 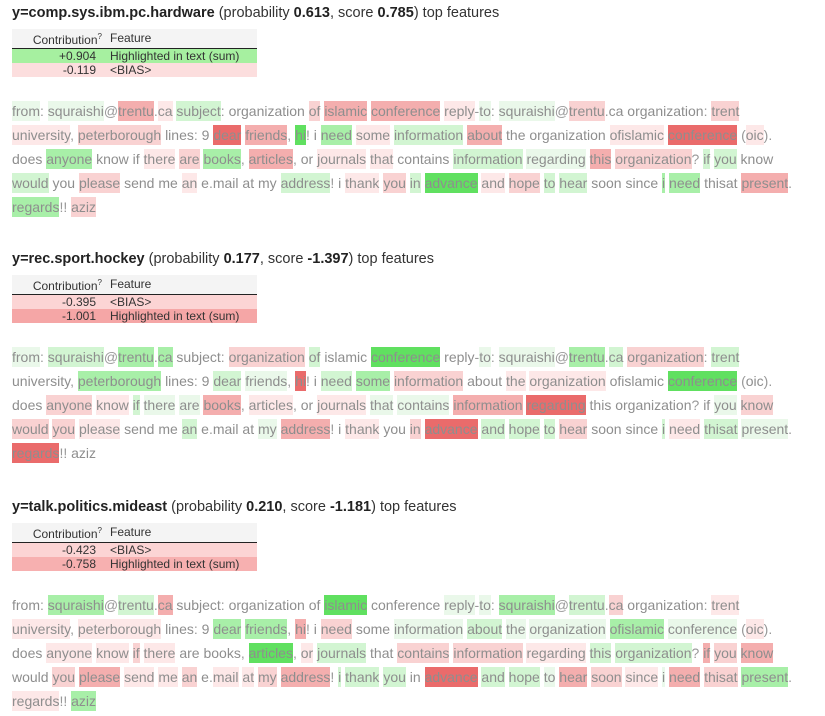 I want to click on token: friends, so click(x=266, y=381).